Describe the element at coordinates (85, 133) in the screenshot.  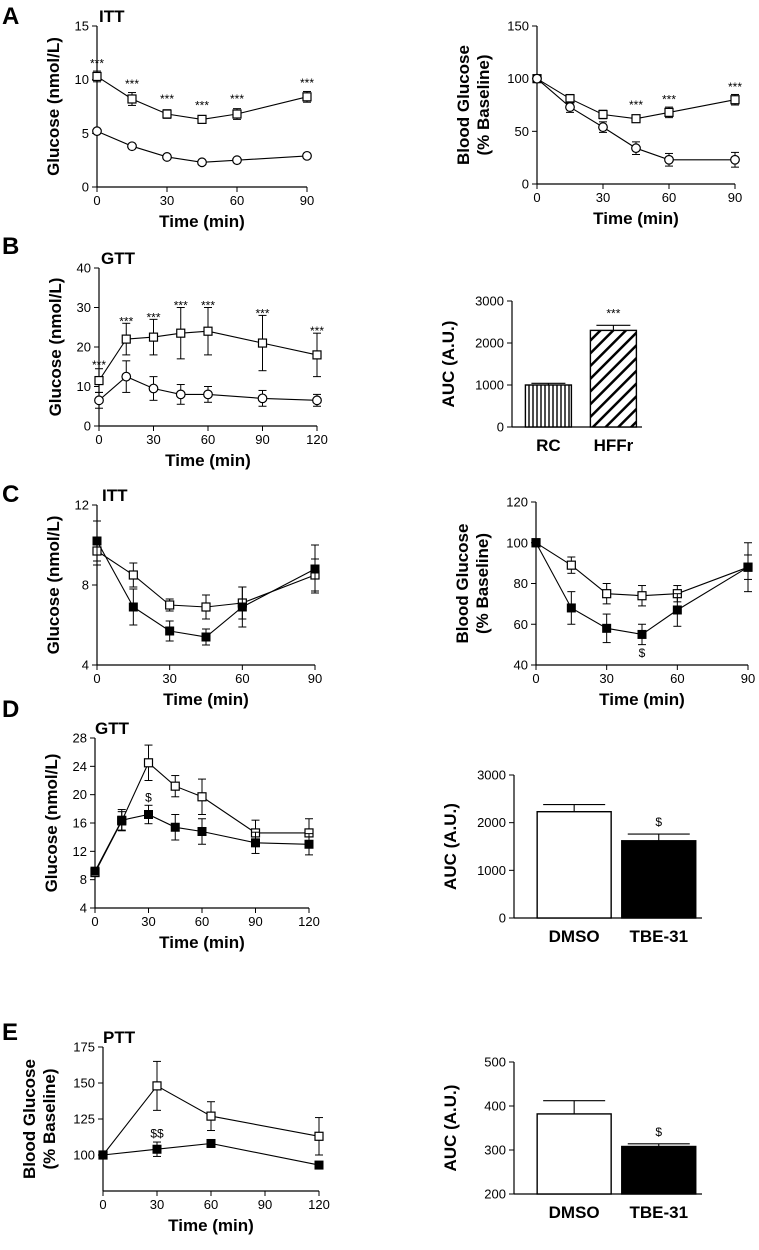
I see `y-tick-label: 5` at that location.